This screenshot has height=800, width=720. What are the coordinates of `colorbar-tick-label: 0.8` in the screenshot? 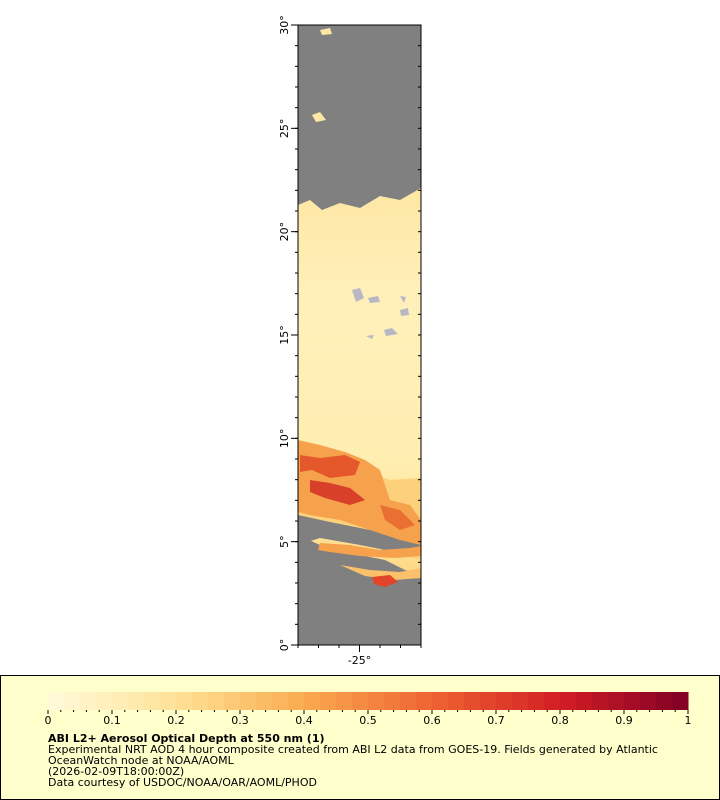 It's located at (560, 720).